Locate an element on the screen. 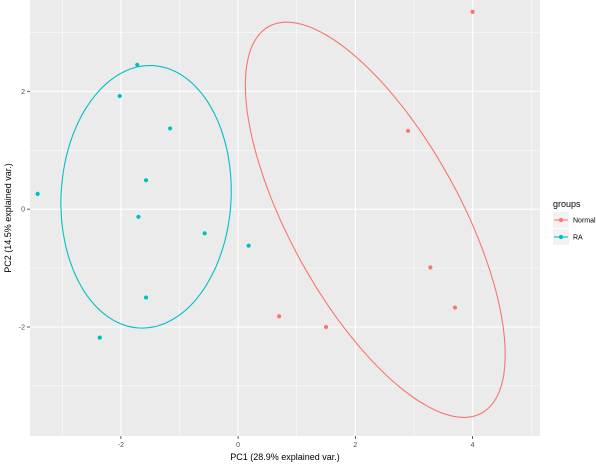  legend-title: groups is located at coordinates (567, 204).